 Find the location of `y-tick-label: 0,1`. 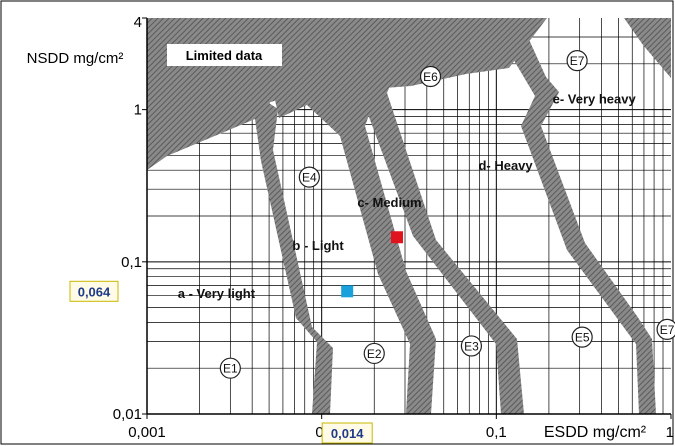

y-tick-label: 0,1 is located at coordinates (131, 262).